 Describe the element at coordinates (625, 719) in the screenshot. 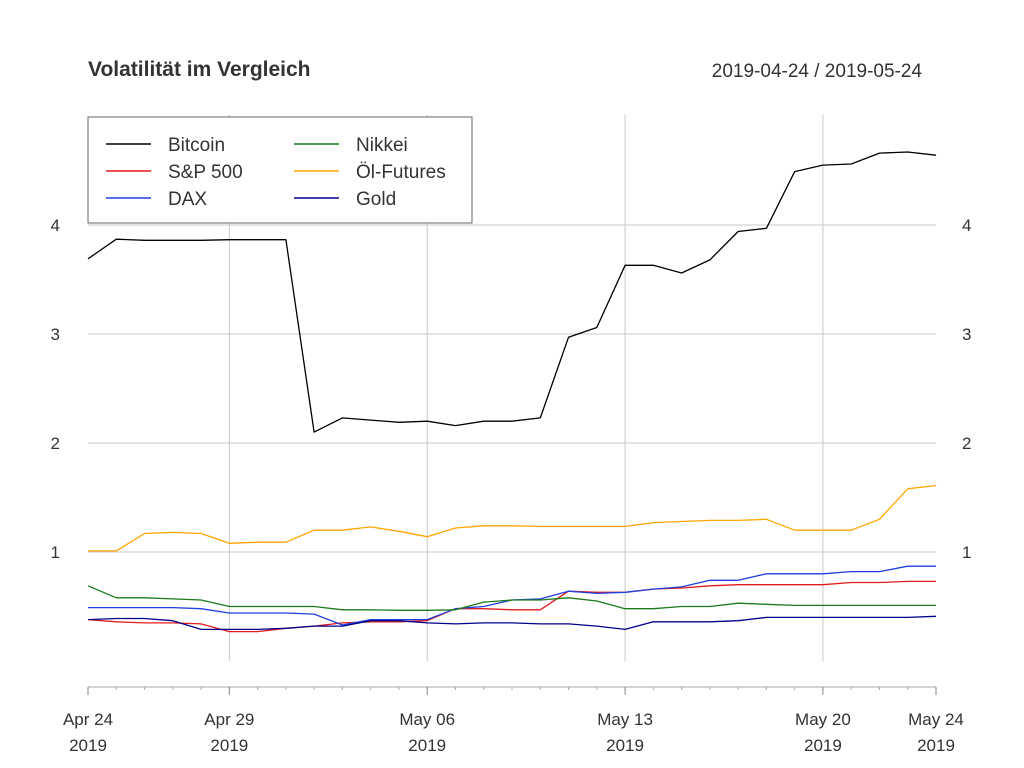

I see `x-tick-label: May 13` at that location.